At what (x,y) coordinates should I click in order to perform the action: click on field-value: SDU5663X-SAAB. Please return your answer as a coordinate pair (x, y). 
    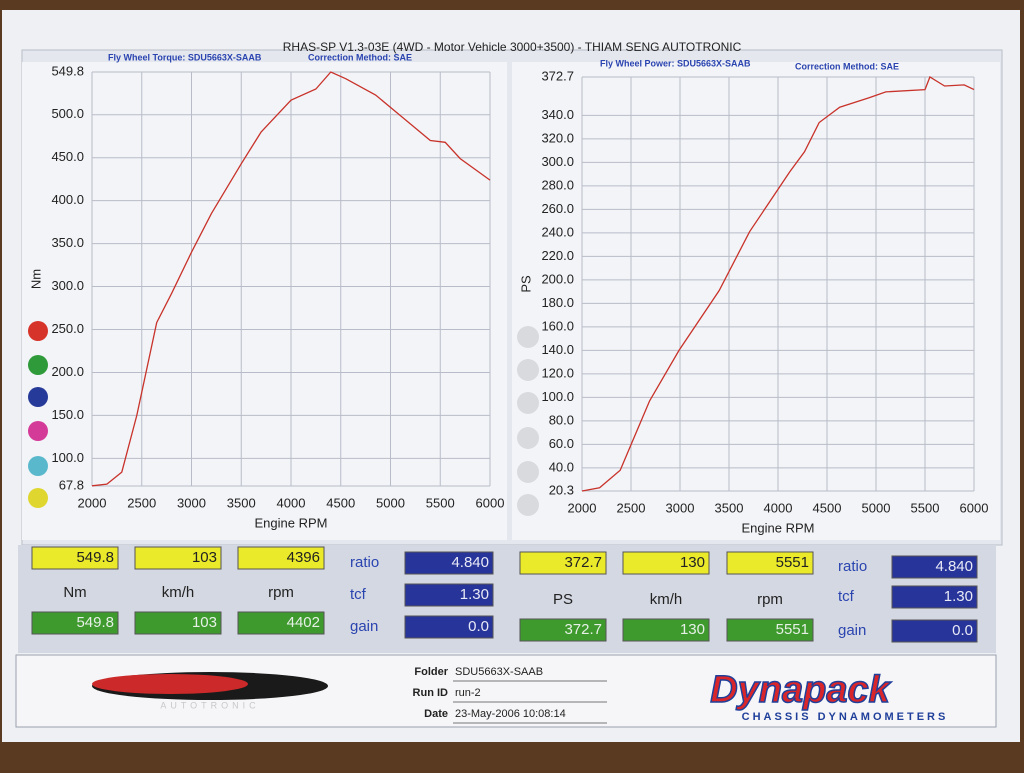
    Looking at the image, I should click on (499, 672).